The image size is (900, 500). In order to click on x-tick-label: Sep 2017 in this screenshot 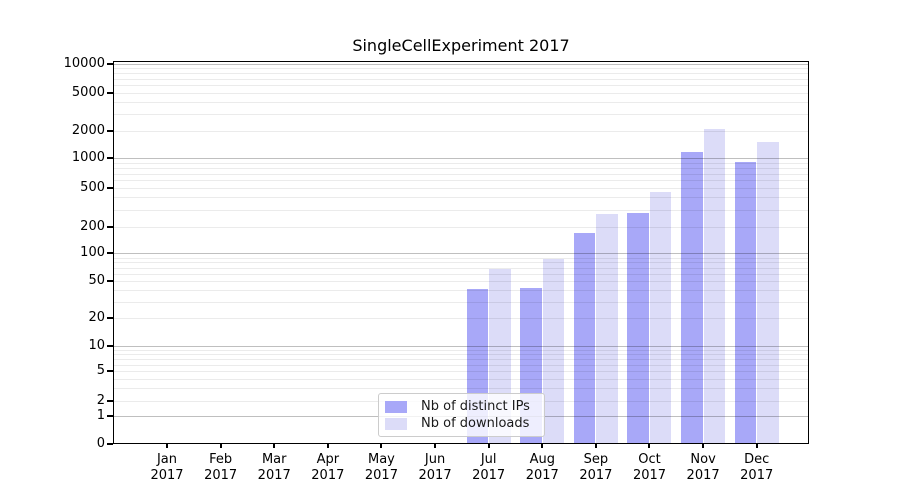, I will do `click(596, 468)`.